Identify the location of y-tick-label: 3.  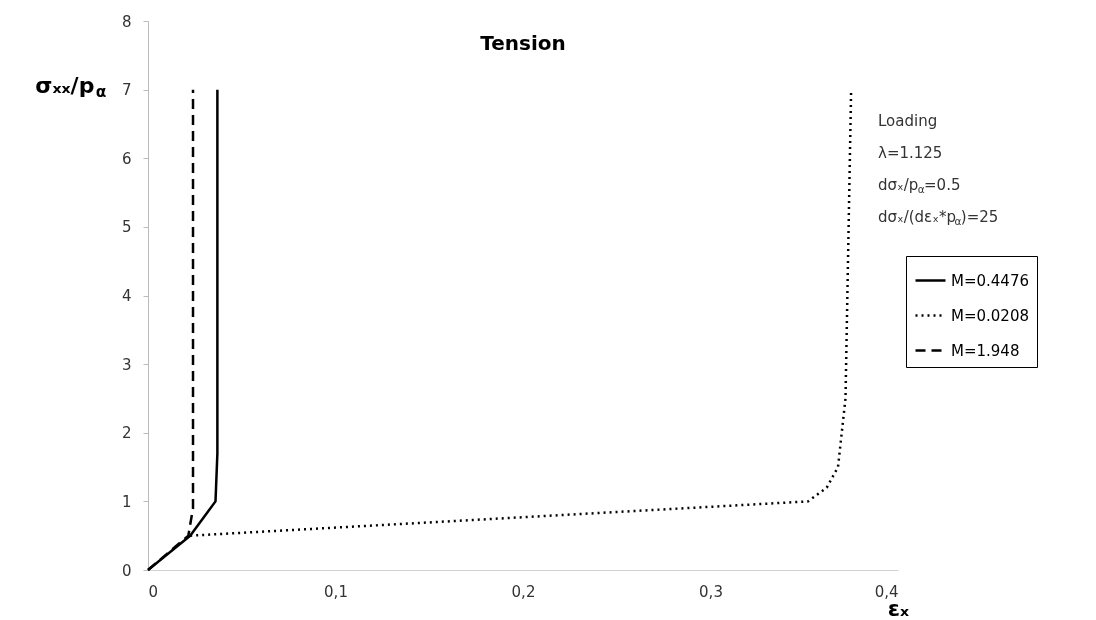
(126, 364).